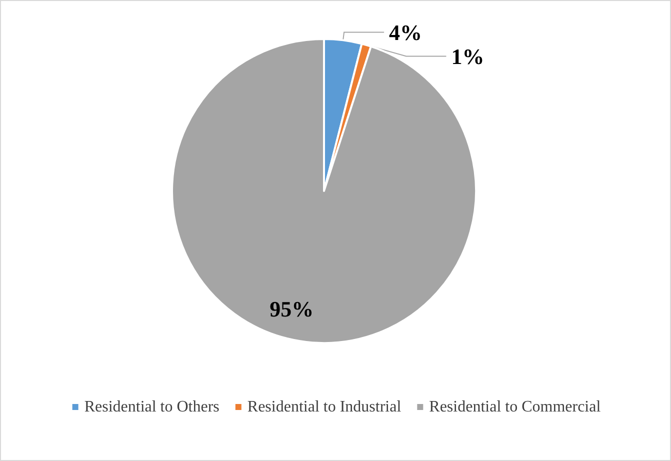  Describe the element at coordinates (324, 407) in the screenshot. I see `legend-label: Residential to Industrial` at that location.